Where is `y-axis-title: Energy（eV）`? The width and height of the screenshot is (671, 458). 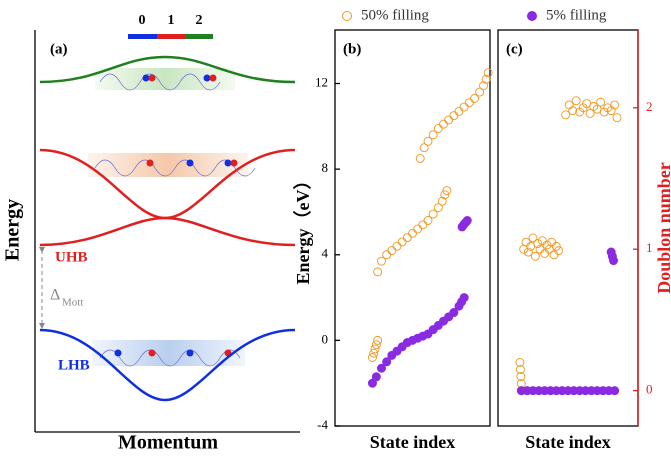
y-axis-title: Energy（eV） is located at coordinates (303, 228).